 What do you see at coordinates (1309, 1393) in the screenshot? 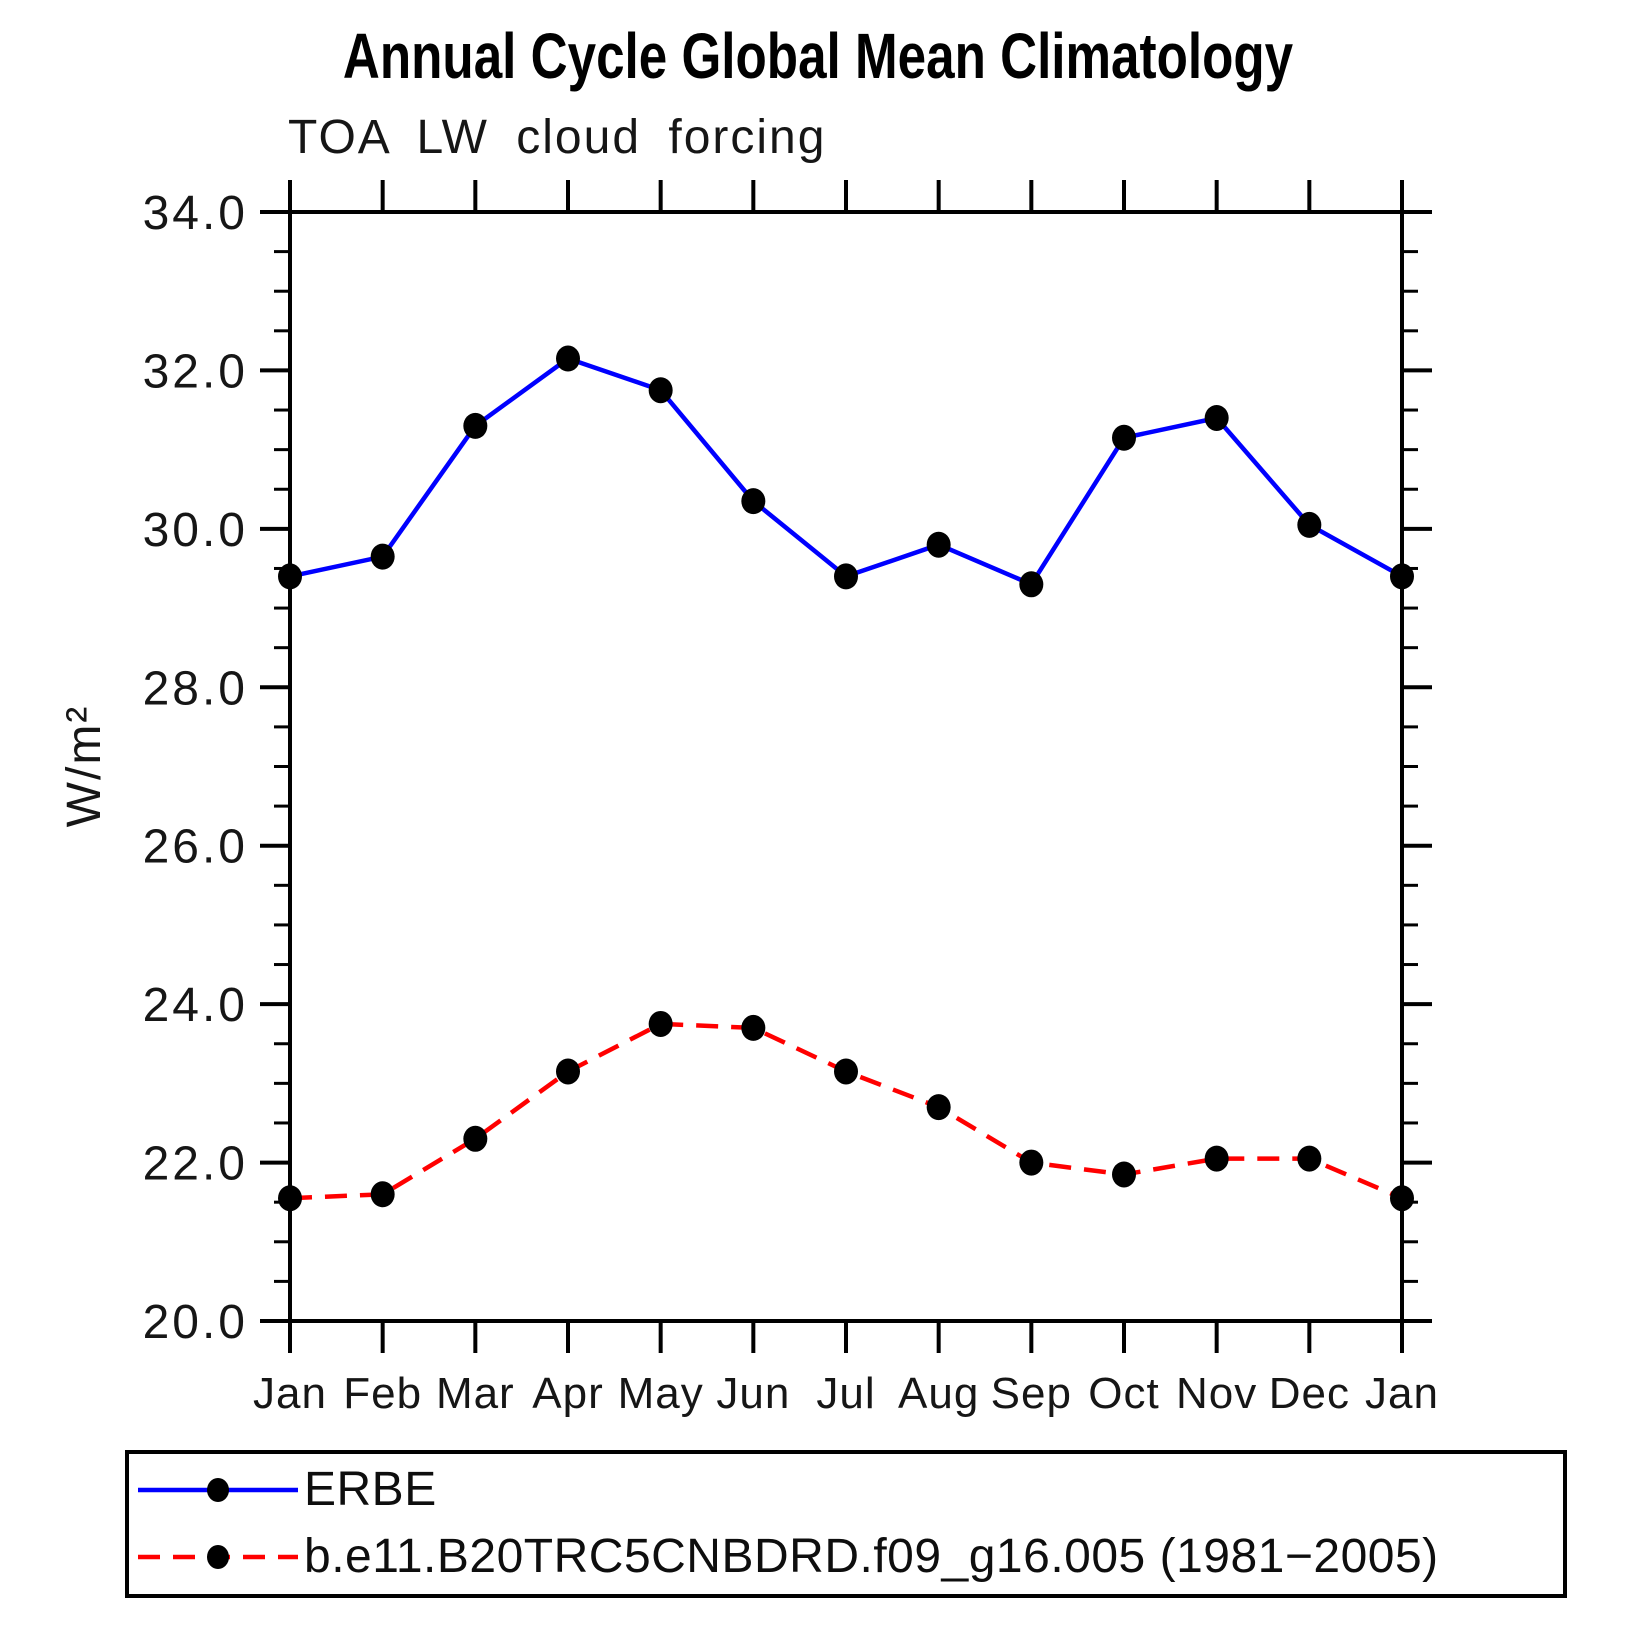
I see `x-tick-label: Dec` at bounding box center [1309, 1393].